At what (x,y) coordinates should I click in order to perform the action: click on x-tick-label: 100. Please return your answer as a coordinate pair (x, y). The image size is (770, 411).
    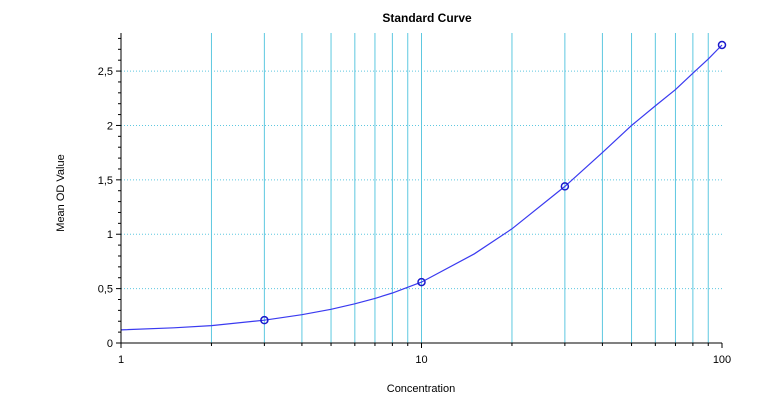
    Looking at the image, I should click on (722, 360).